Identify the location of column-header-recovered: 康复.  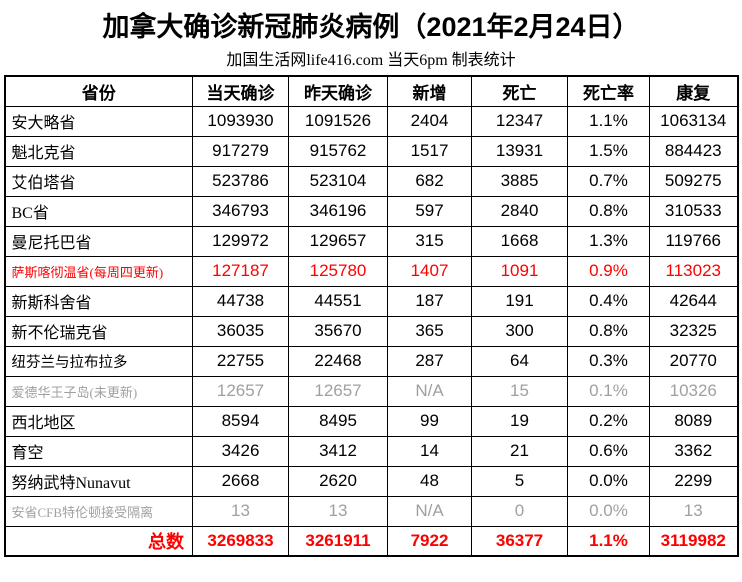
(693, 91).